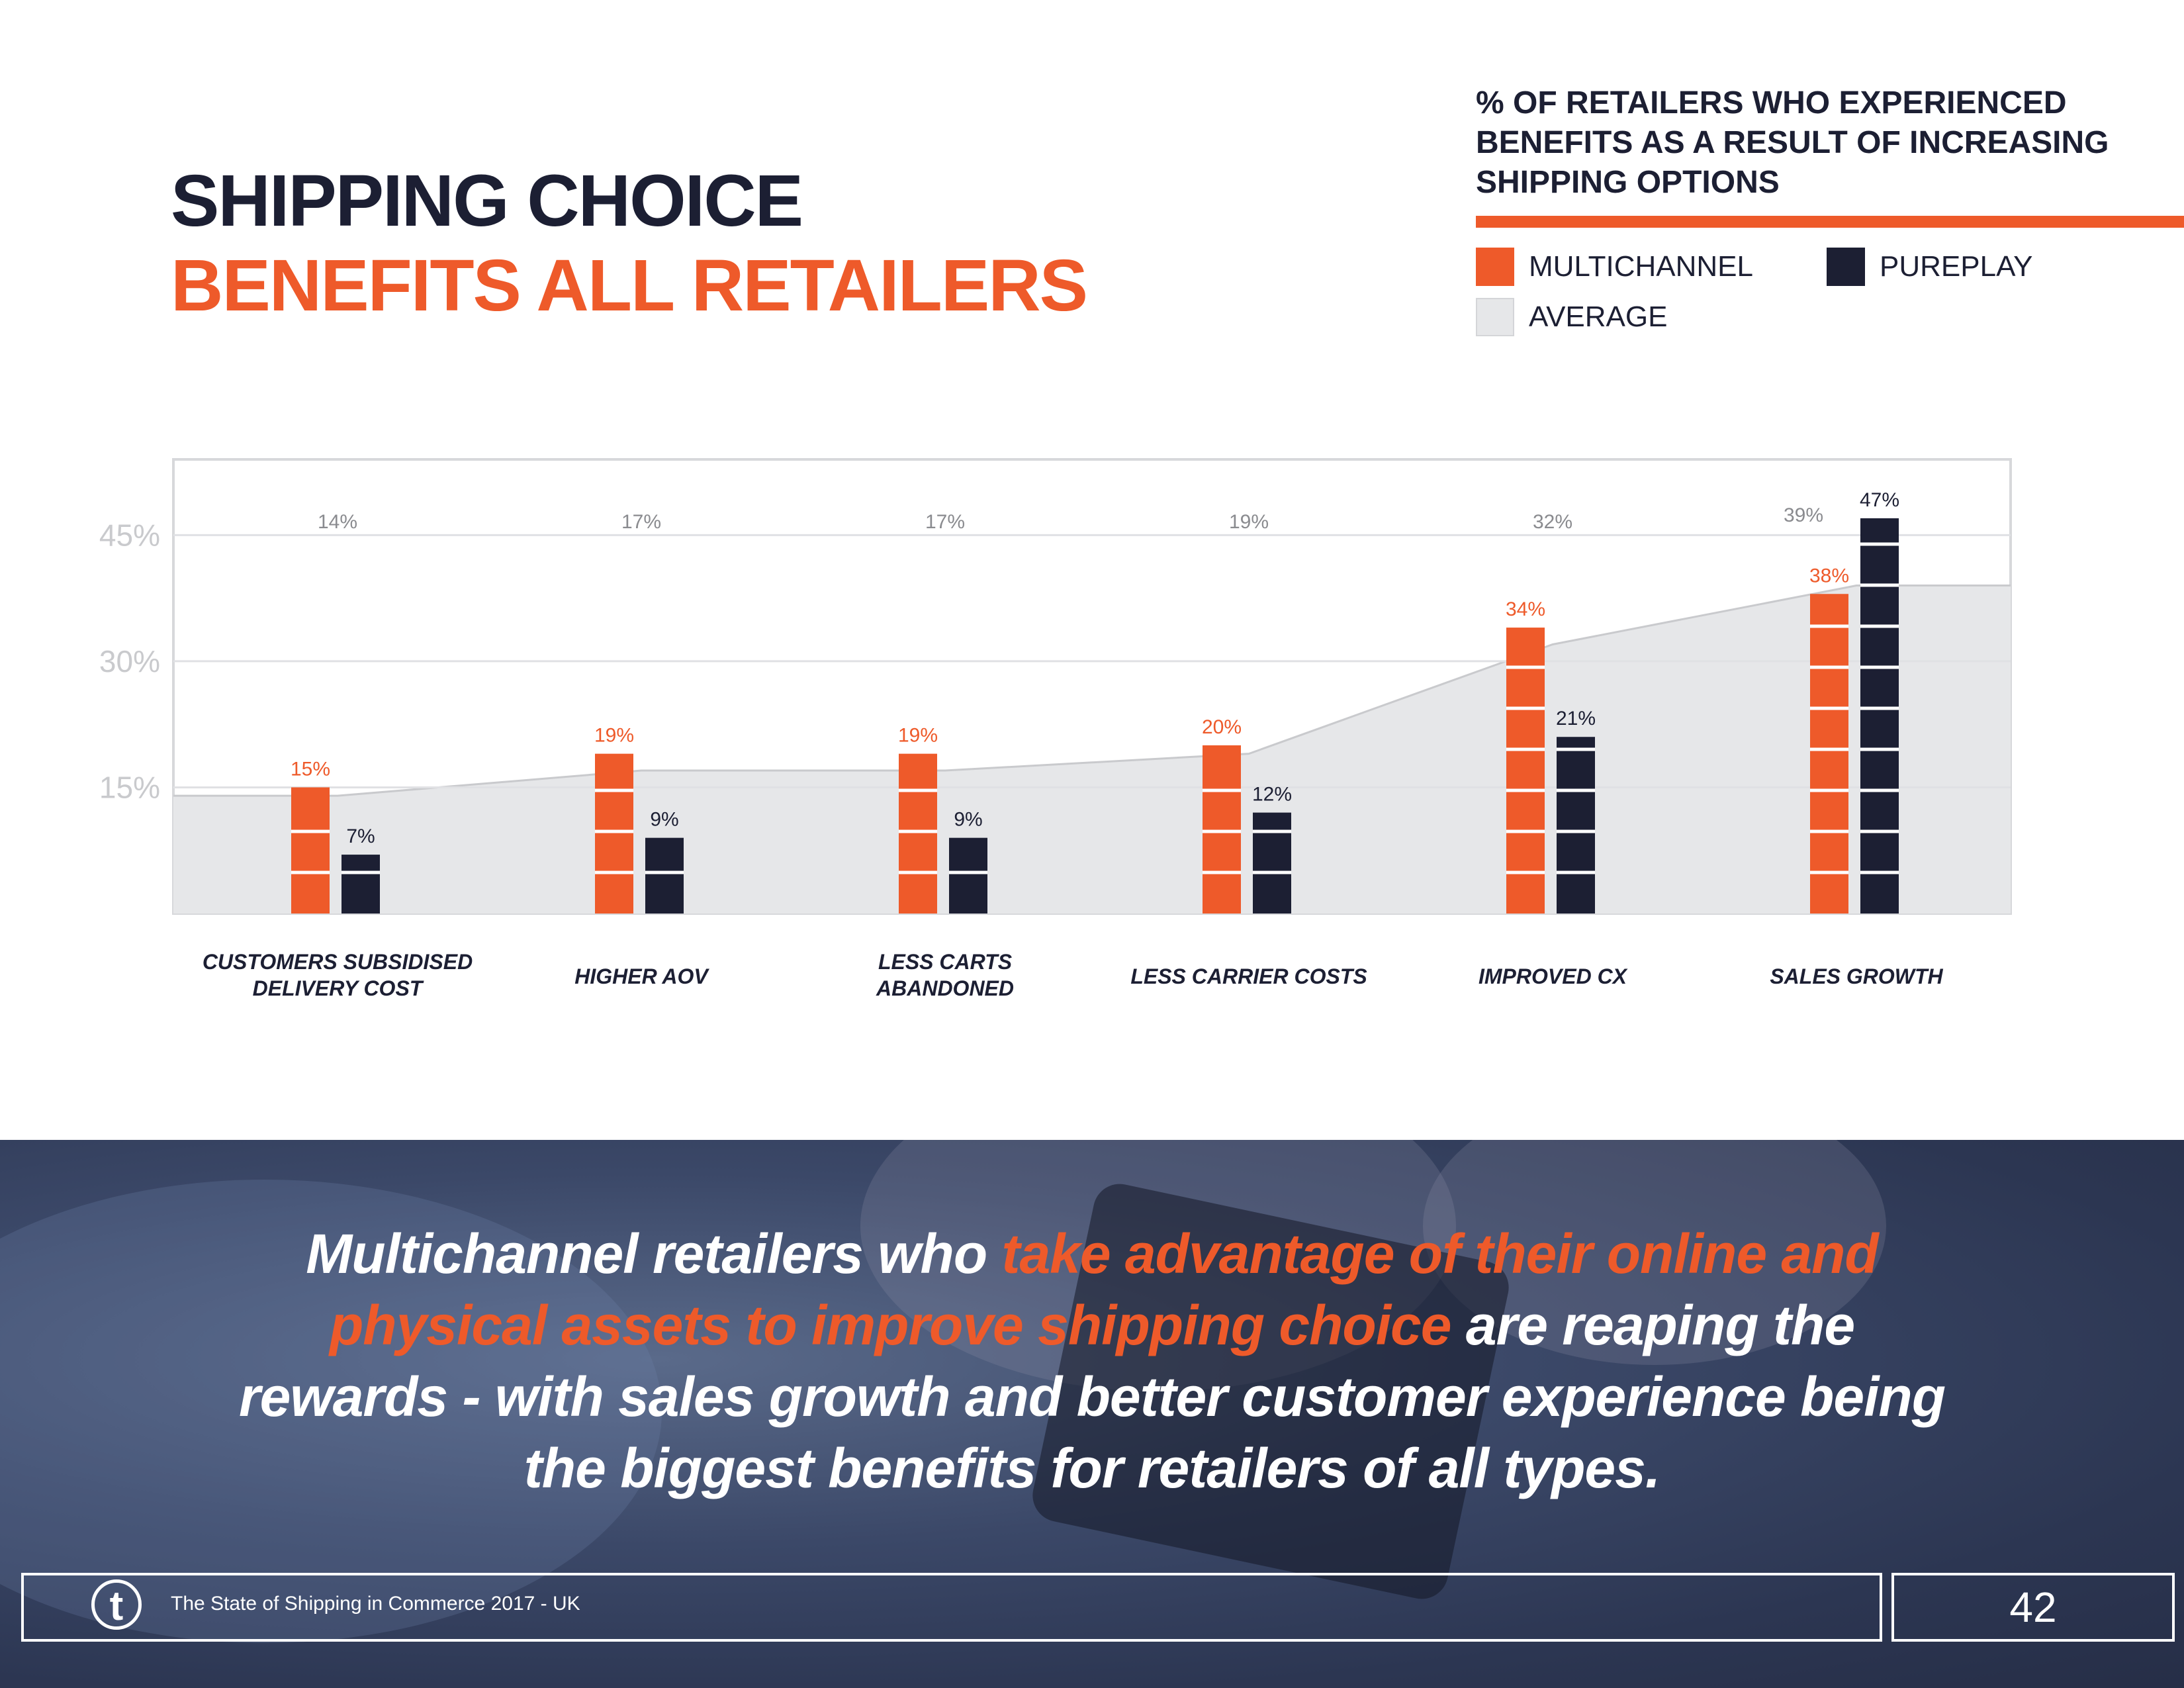 The image size is (2184, 1688). I want to click on average-line, so click(1092, 691).